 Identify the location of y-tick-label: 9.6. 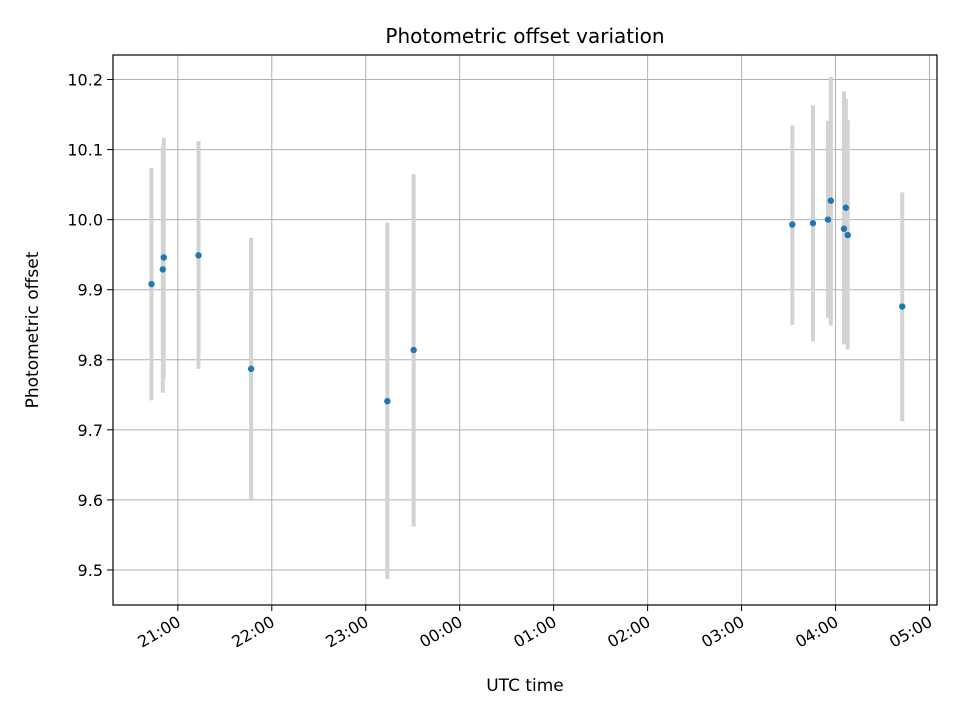
(90, 500).